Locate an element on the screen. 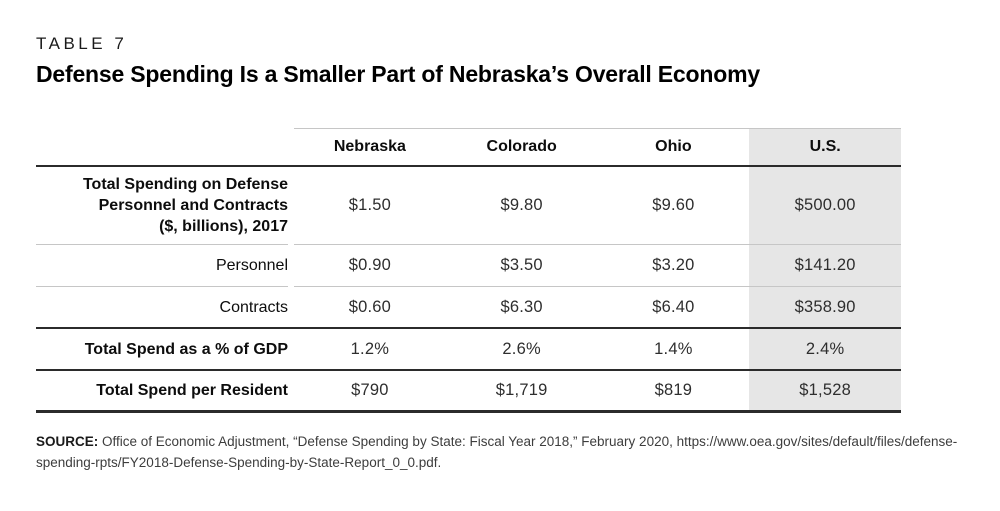 This screenshot has width=1000, height=511. row-label-line: Personnel and Contracts is located at coordinates (193, 205).